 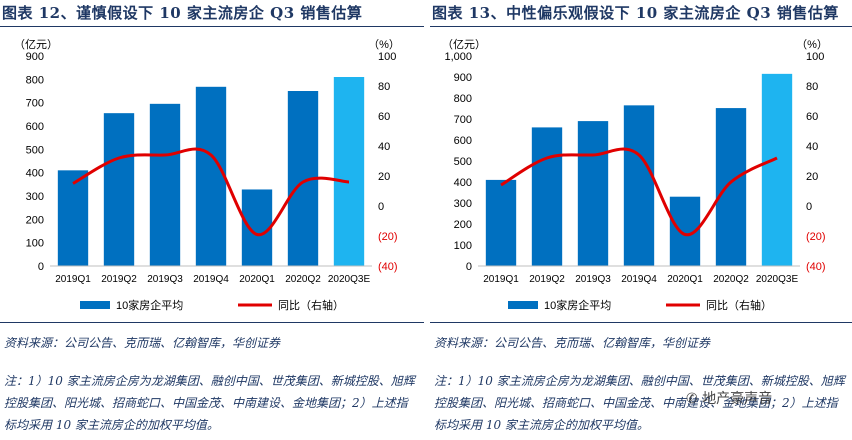 I want to click on y-tick-label: 1,000, so click(x=458, y=57).